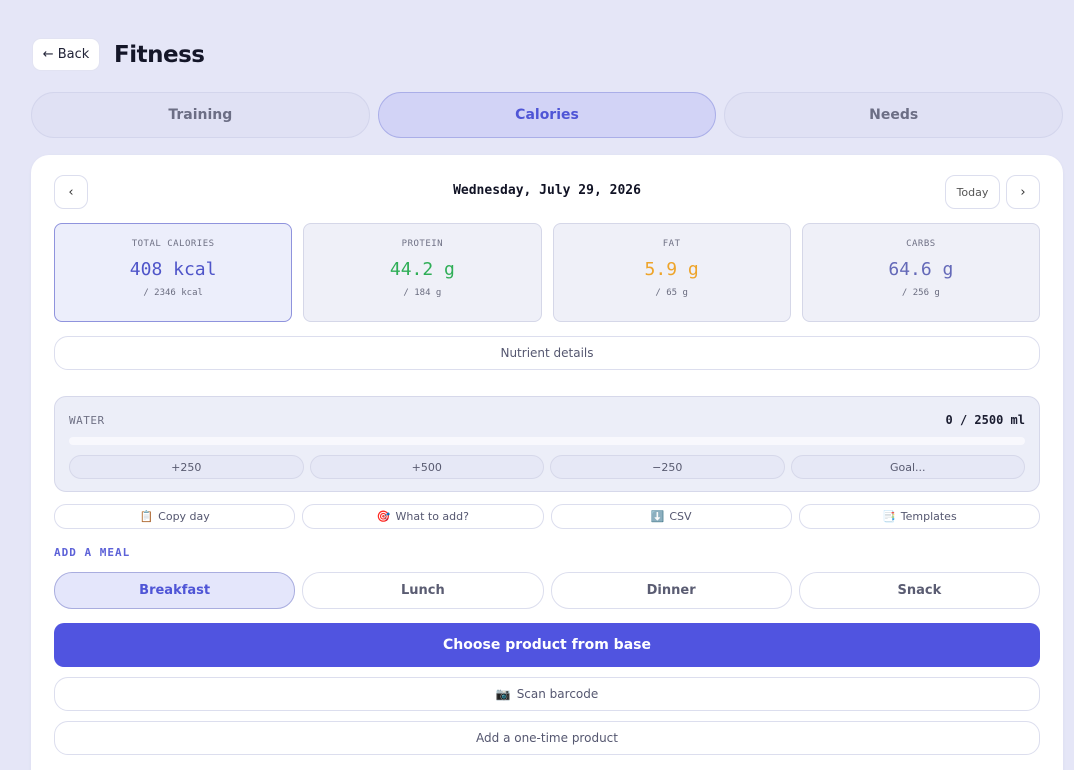 Image resolution: width=1074 pixels, height=770 pixels. Describe the element at coordinates (66, 54) in the screenshot. I see `back-button: ← Back` at that location.